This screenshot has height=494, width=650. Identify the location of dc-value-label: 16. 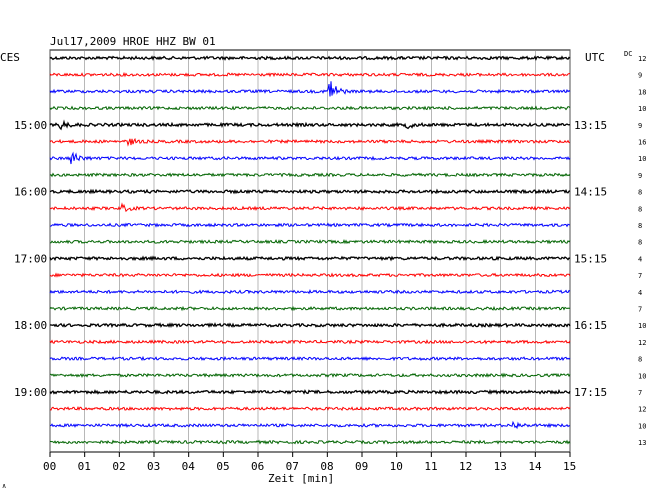
(642, 143).